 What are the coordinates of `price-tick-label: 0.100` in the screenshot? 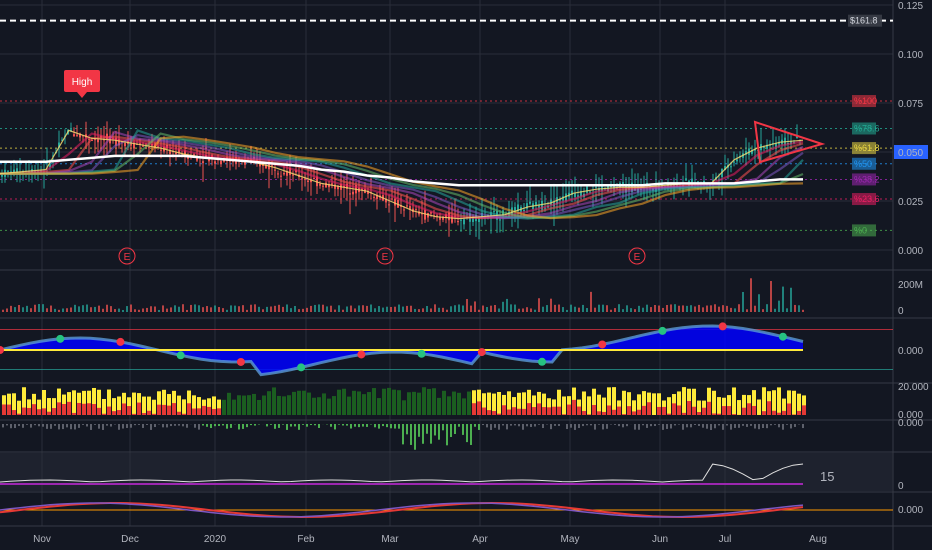 It's located at (910, 55).